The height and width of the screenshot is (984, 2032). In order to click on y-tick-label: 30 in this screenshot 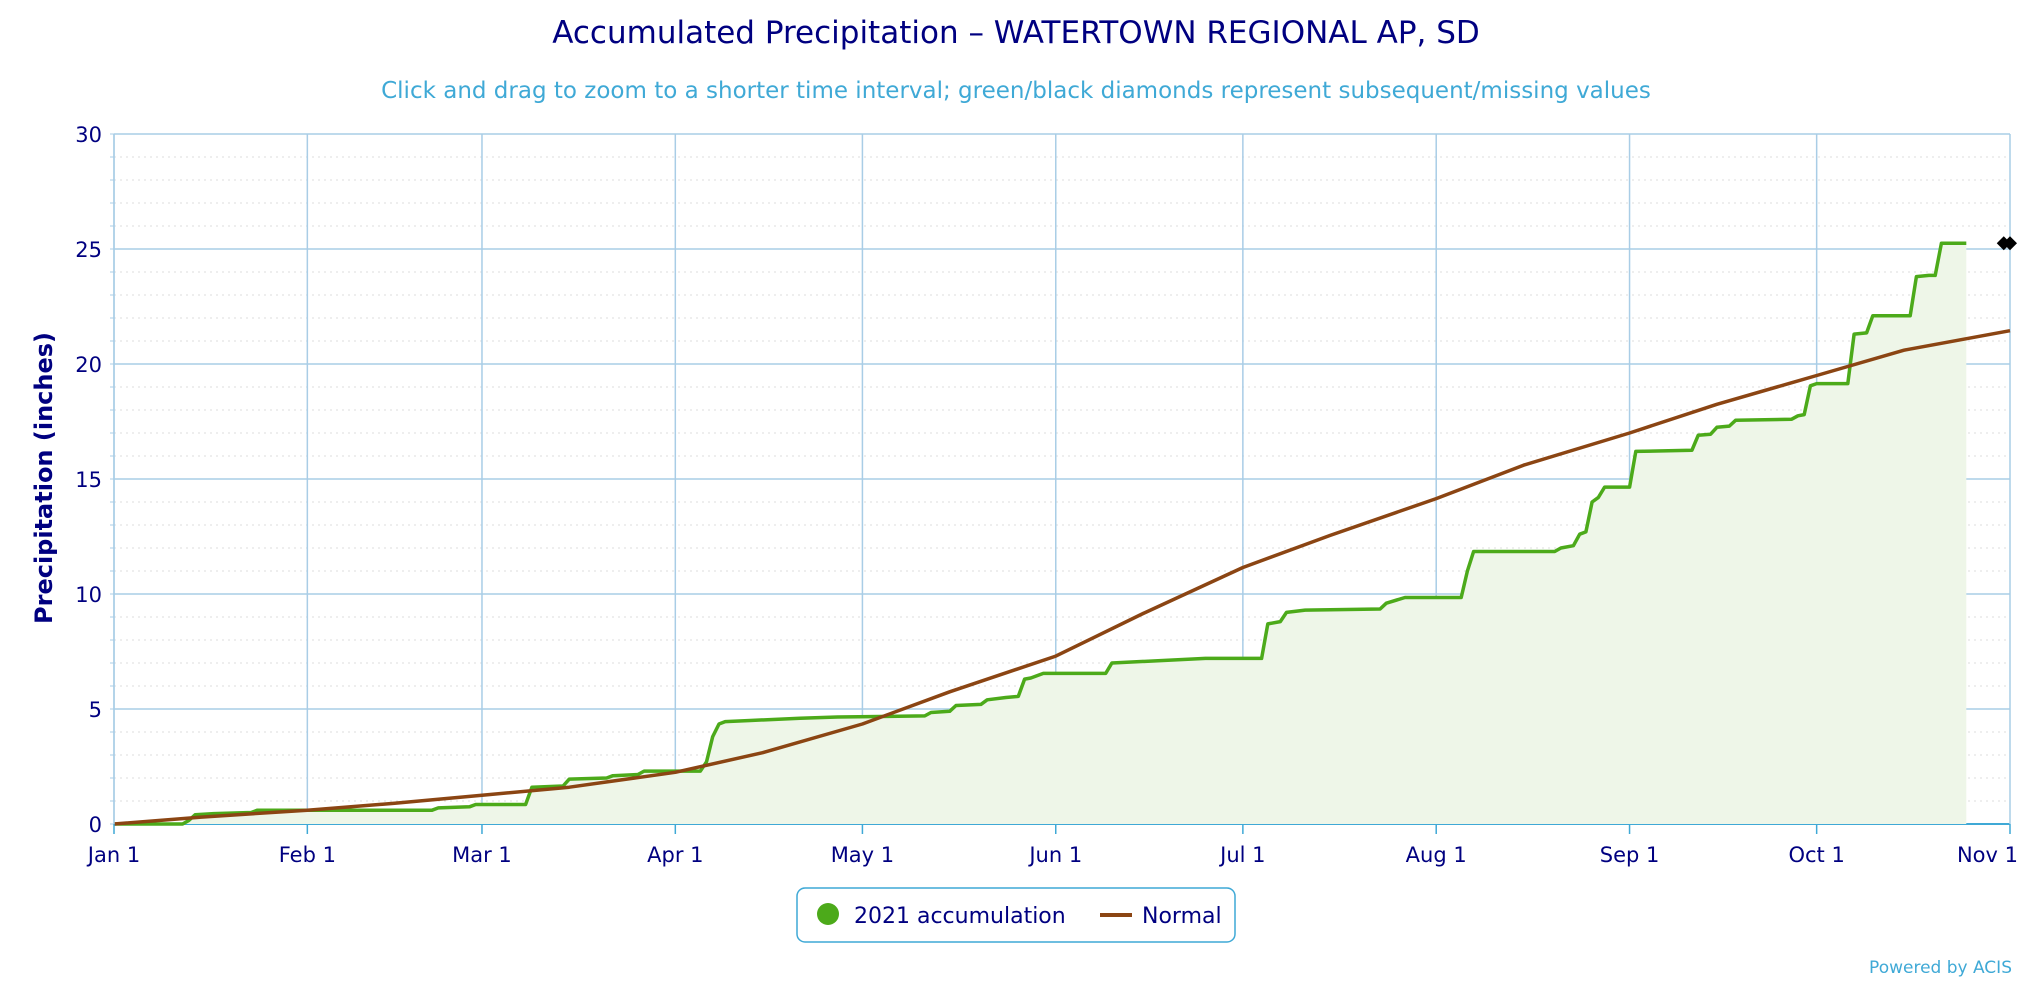, I will do `click(88, 135)`.